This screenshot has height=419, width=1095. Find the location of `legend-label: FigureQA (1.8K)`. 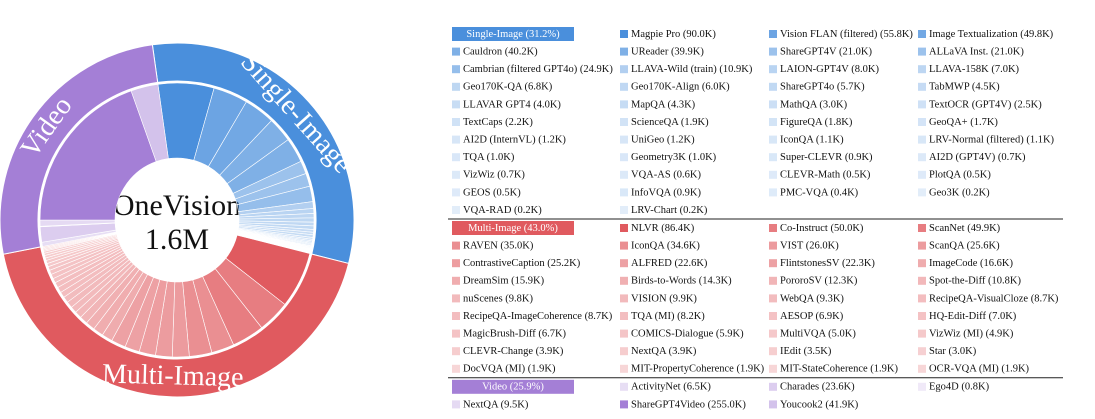

legend-label: FigureQA (1.8K) is located at coordinates (816, 122).